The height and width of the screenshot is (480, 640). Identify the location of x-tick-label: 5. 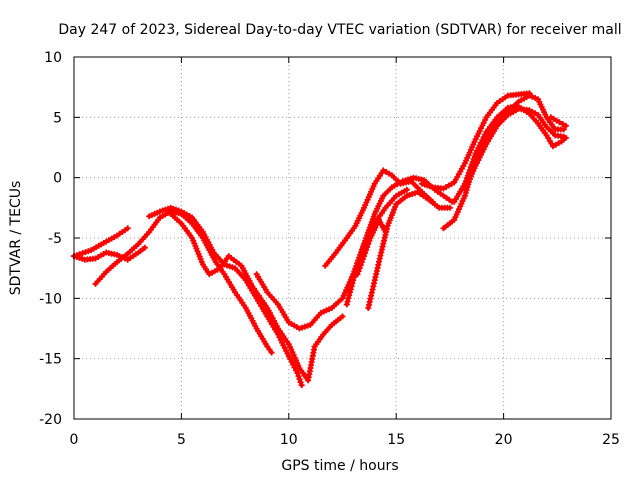
(181, 440).